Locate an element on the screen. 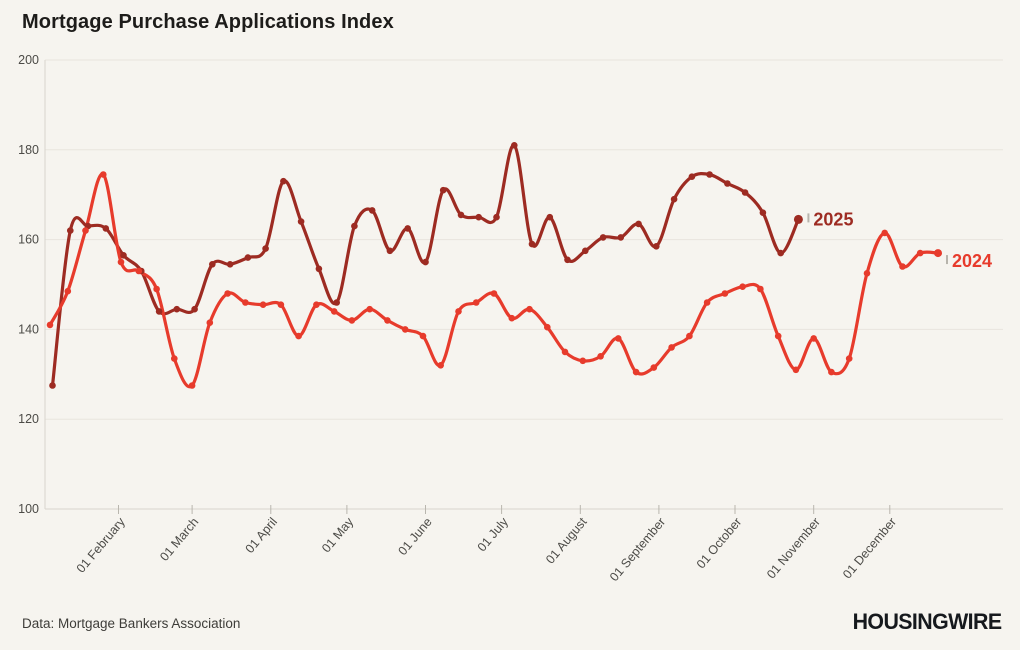 This screenshot has width=1020, height=650. housingwire-logo: HOUSINGWIRE is located at coordinates (927, 621).